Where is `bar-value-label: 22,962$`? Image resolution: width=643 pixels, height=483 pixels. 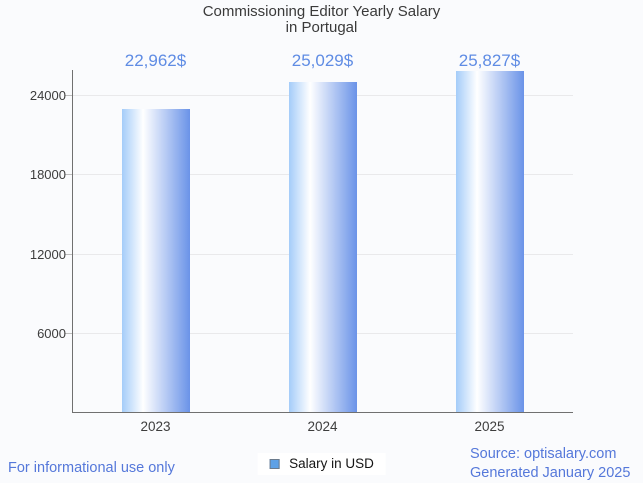 bar-value-label: 22,962$ is located at coordinates (155, 60).